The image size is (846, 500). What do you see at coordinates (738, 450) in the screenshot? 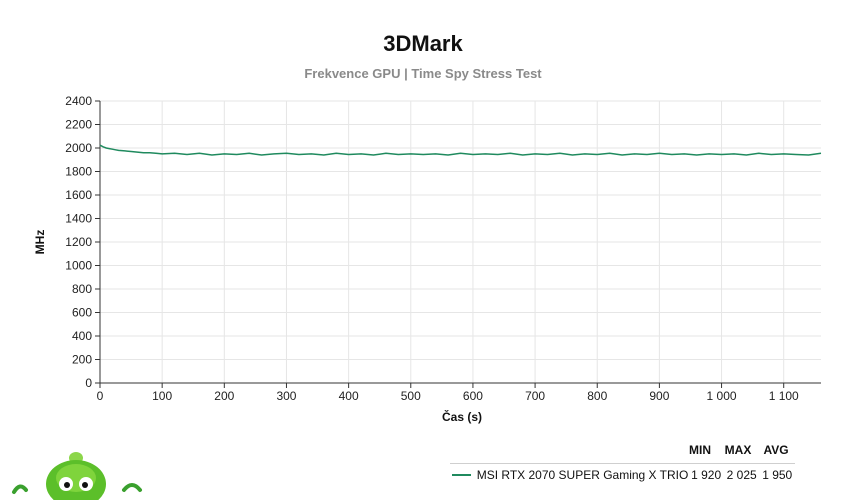
I see `legend-header-max: MAX` at bounding box center [738, 450].